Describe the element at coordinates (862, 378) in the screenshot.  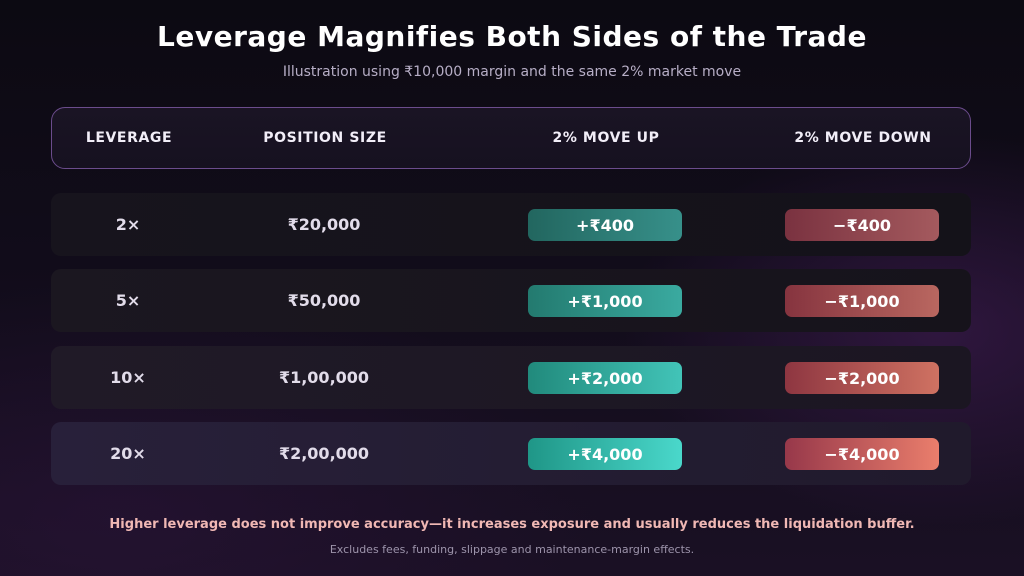
I see `loss-badge: −₹2,000` at that location.